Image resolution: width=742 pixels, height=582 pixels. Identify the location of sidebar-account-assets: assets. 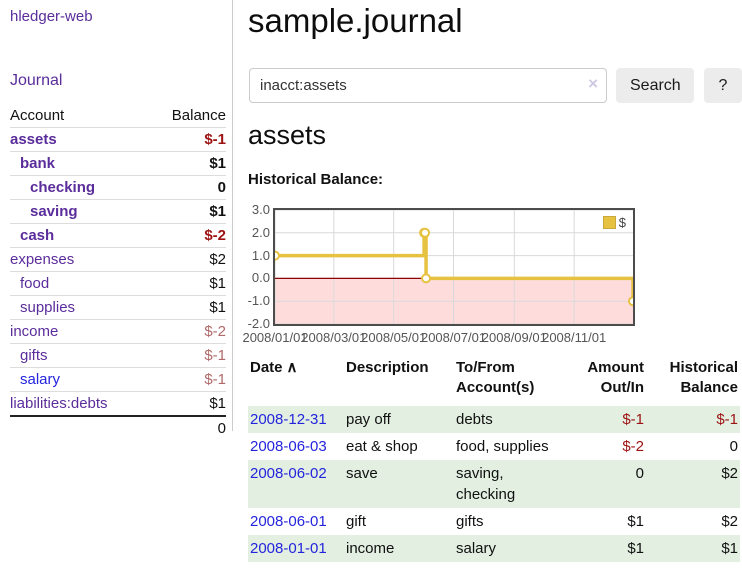
(33, 139).